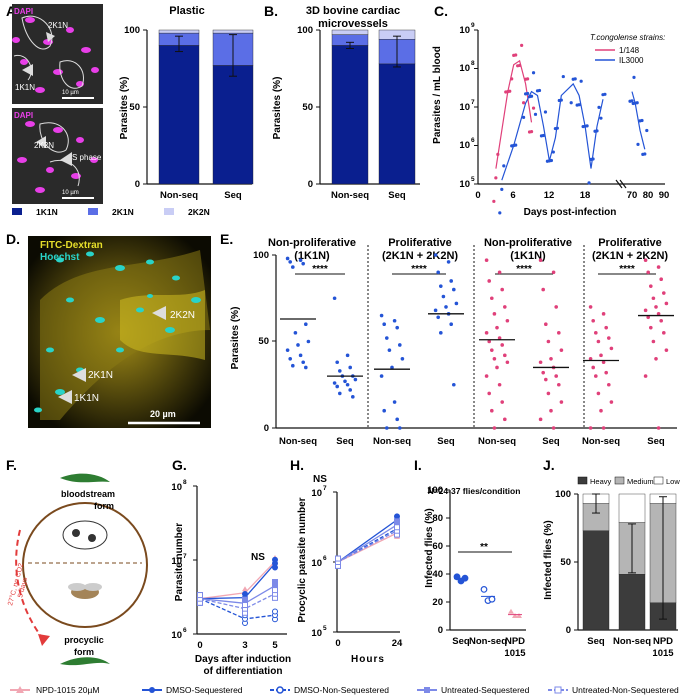 This screenshot has height=696, width=685. I want to click on significance: ****, so click(419, 269).